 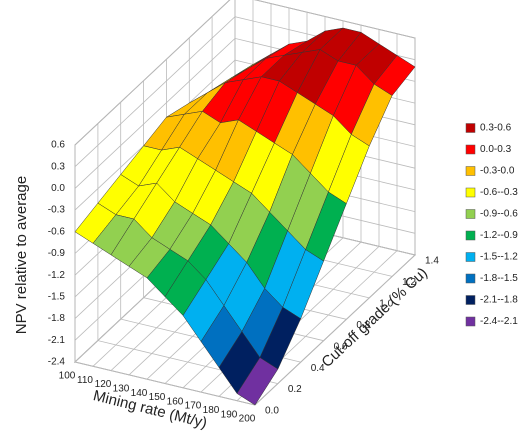 I want to click on surface-patch, so click(x=257, y=381).